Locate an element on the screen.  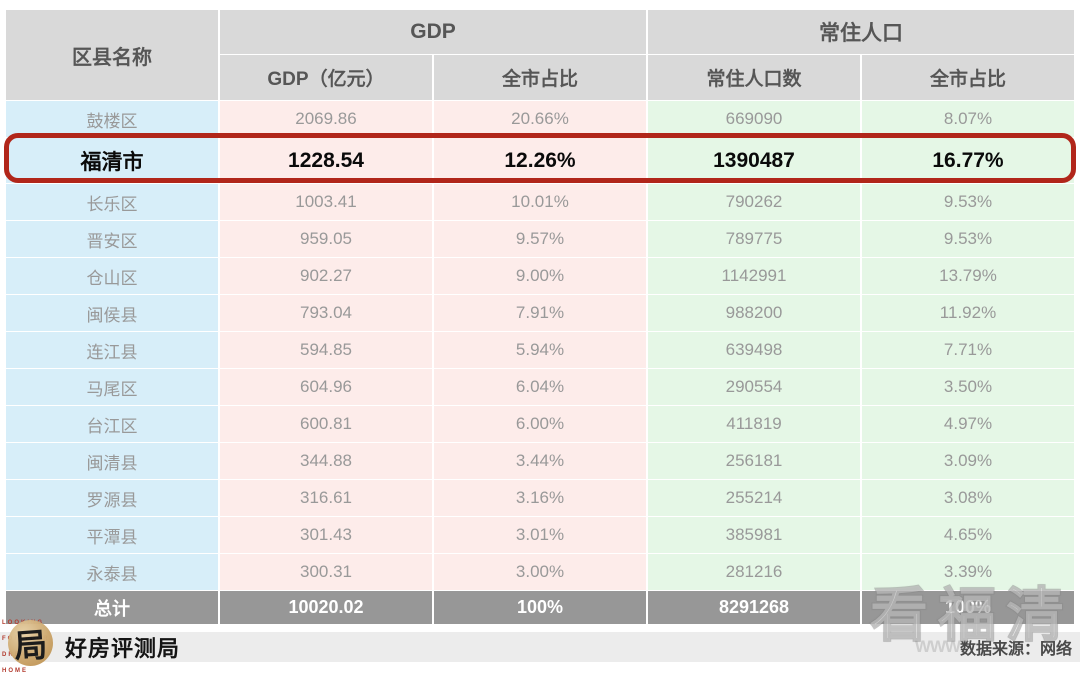
table-cell: 仓山区 is located at coordinates (112, 276).